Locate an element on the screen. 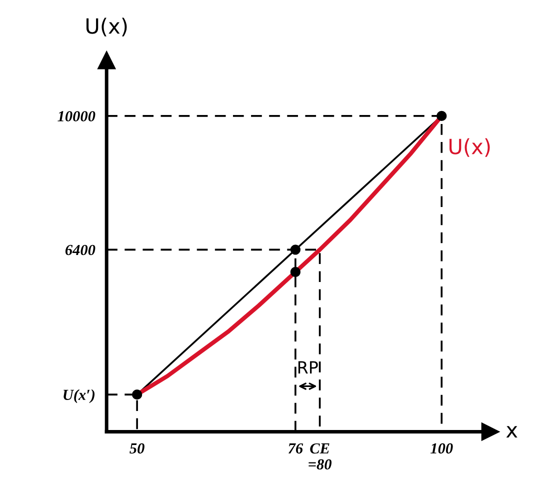  series-label: U(x) is located at coordinates (470, 147).